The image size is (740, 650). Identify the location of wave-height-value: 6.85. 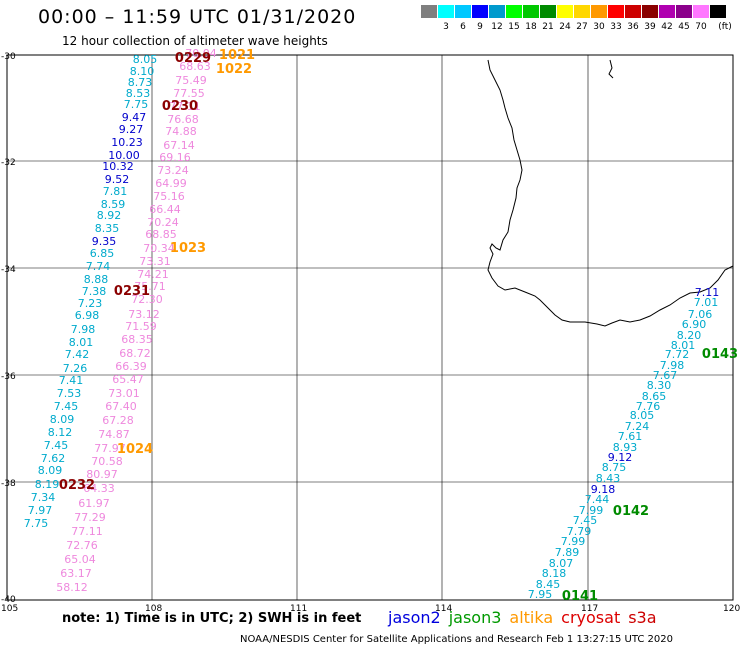
(102, 253).